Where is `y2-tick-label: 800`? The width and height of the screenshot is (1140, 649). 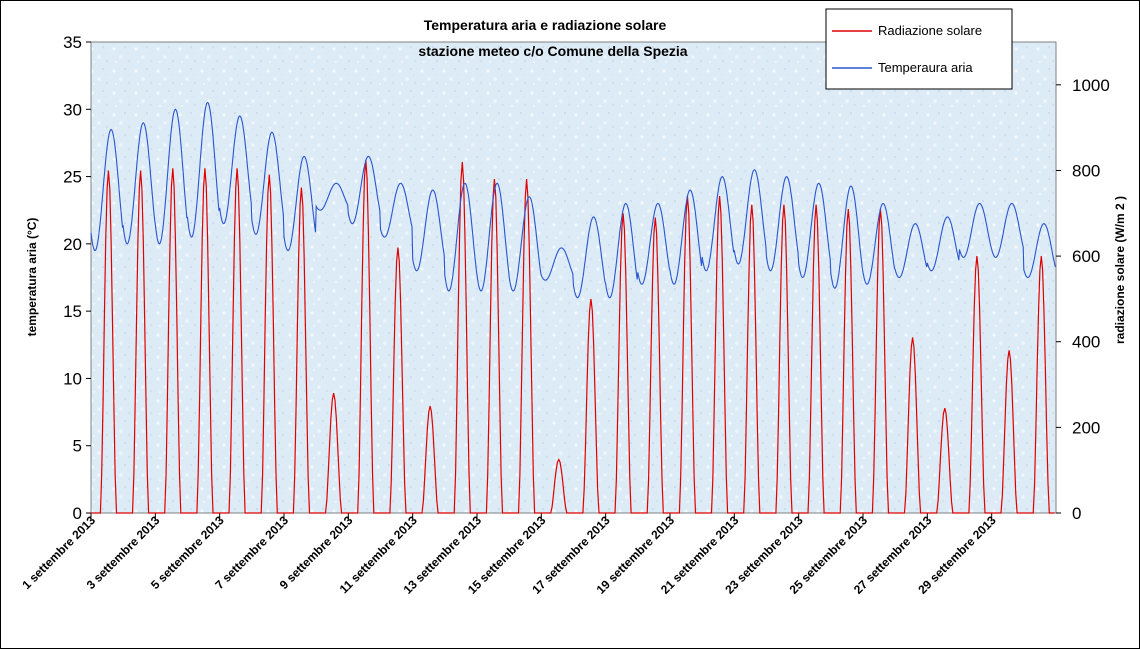
y2-tick-label: 800 is located at coordinates (1086, 170).